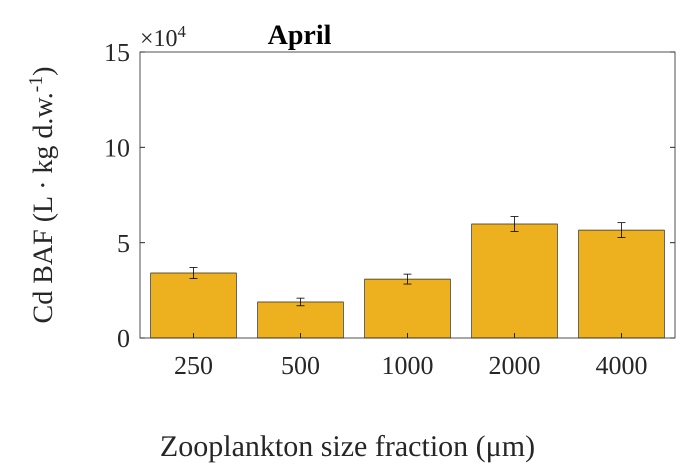 This screenshot has width=681, height=464. Describe the element at coordinates (622, 365) in the screenshot. I see `x-tick-label: 4000` at that location.